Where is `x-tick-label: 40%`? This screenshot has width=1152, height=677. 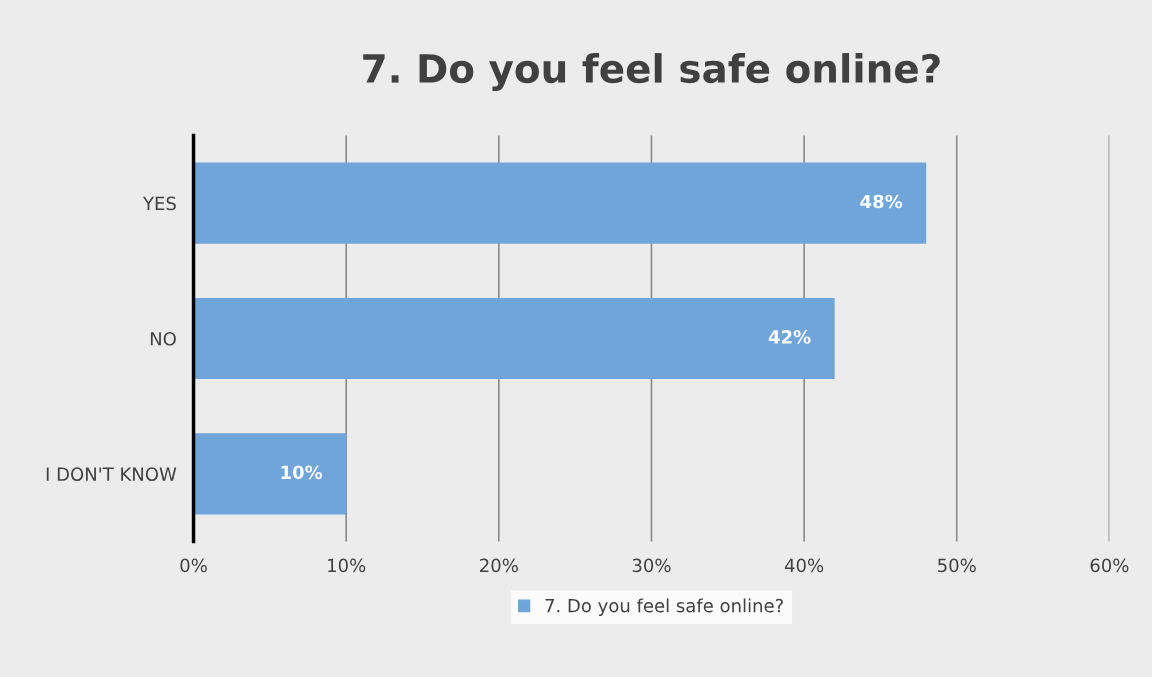
x-tick-label: 40% is located at coordinates (804, 565).